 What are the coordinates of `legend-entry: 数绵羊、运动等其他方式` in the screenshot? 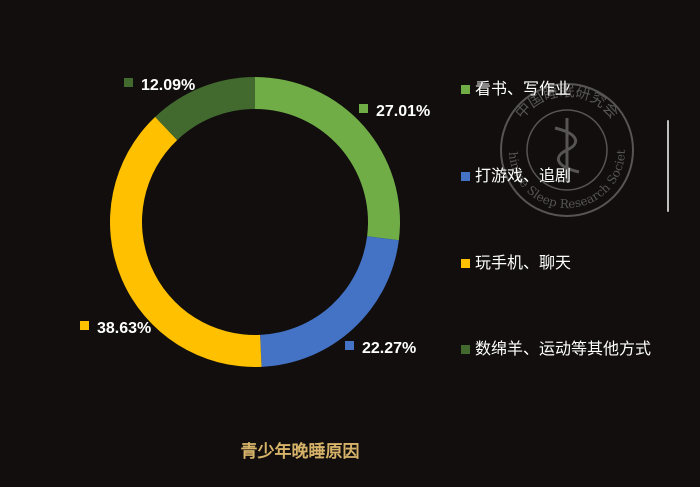 It's located at (563, 348).